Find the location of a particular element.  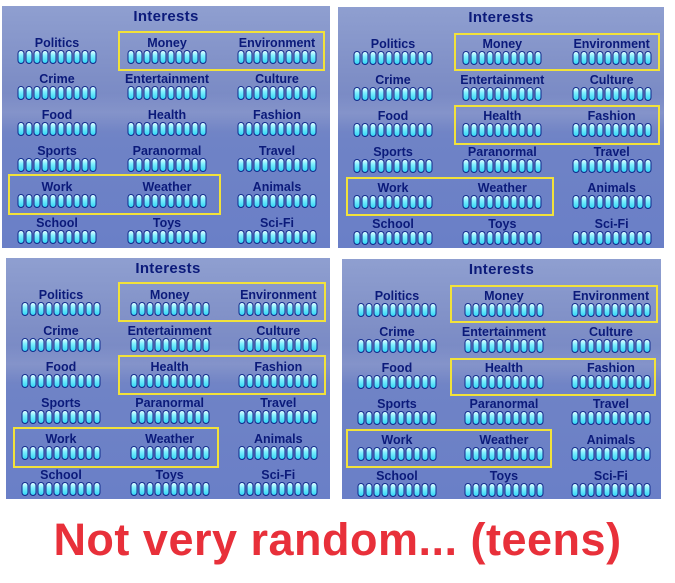

interest-school: School is located at coordinates (397, 484).